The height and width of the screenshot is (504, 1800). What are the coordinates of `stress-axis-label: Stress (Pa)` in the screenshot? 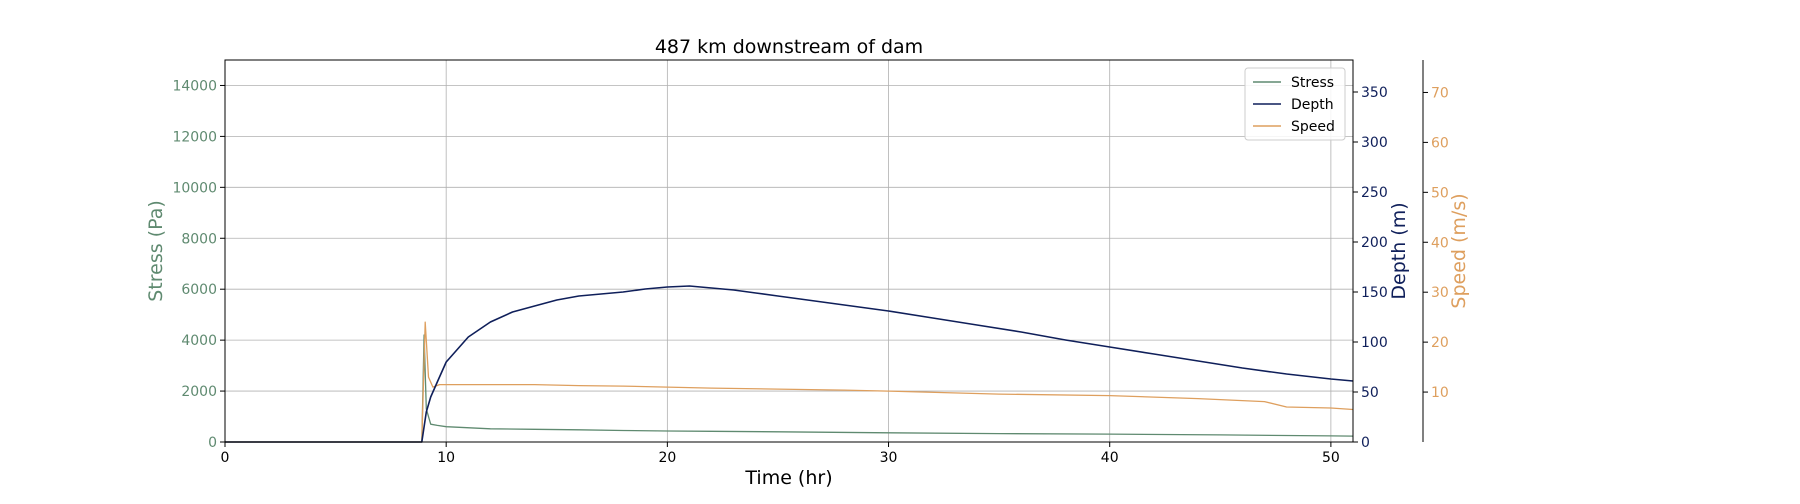 It's located at (156, 251).